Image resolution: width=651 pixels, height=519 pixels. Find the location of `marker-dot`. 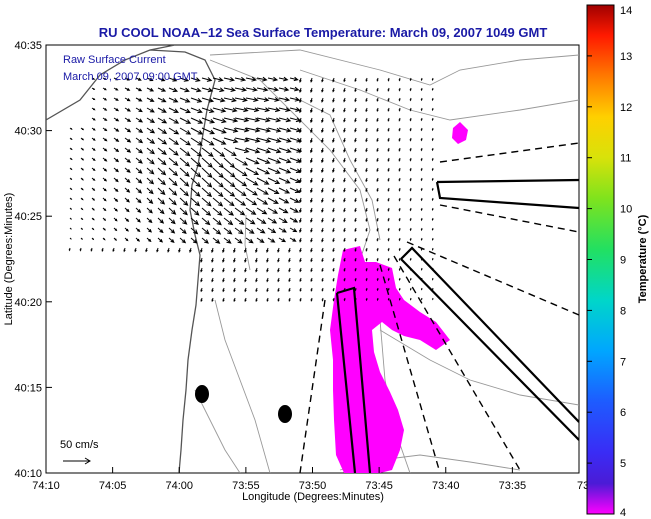

marker-dot is located at coordinates (202, 394).